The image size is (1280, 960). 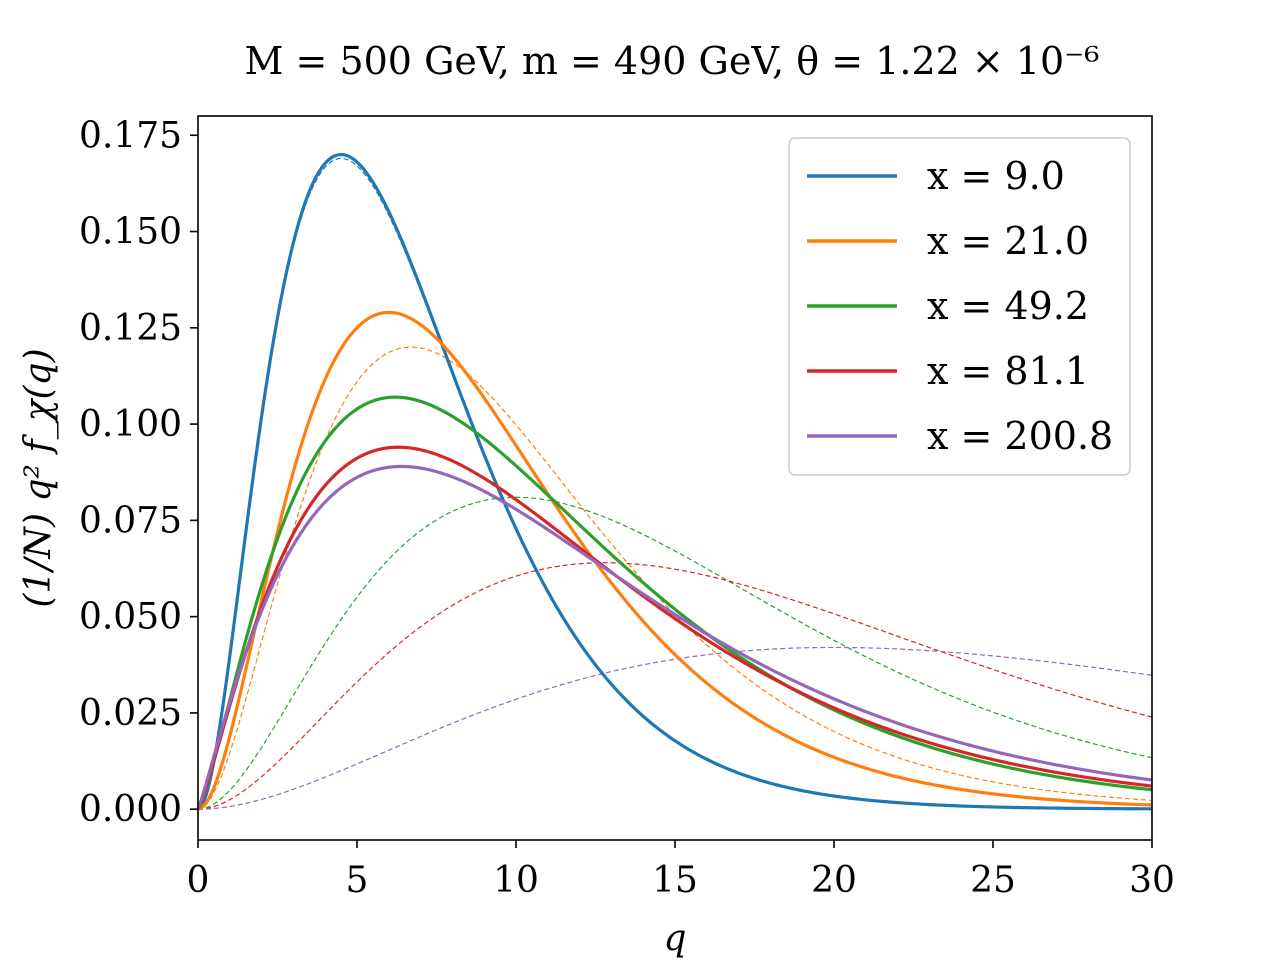 I want to click on x-axis-title: q, so click(x=674, y=938).